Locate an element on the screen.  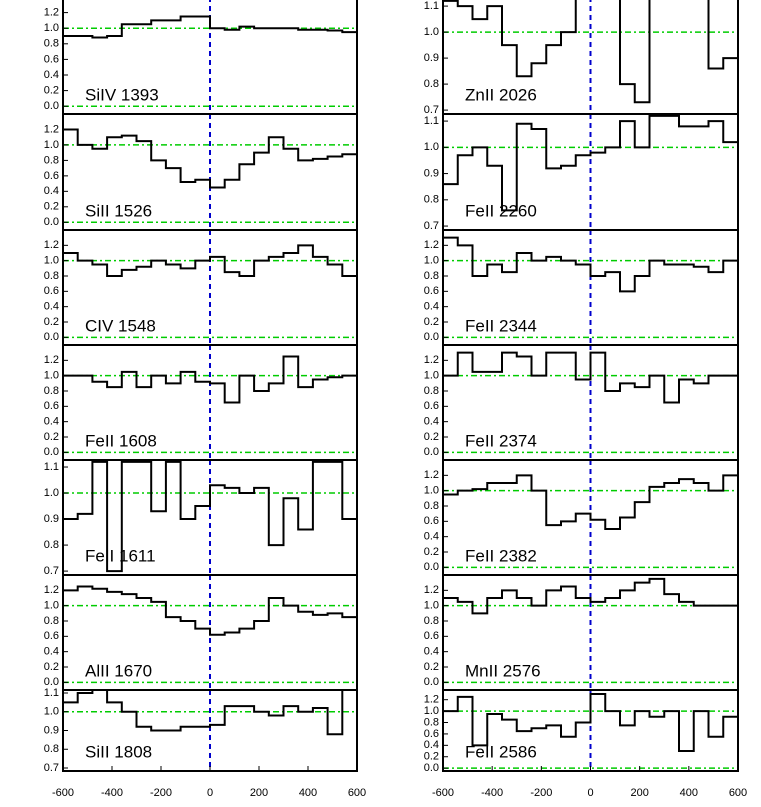
panel: 0.0 0.2 0.4 0.6 0.8 1.0 1.2 SiII 1526 is located at coordinates (201, 172).